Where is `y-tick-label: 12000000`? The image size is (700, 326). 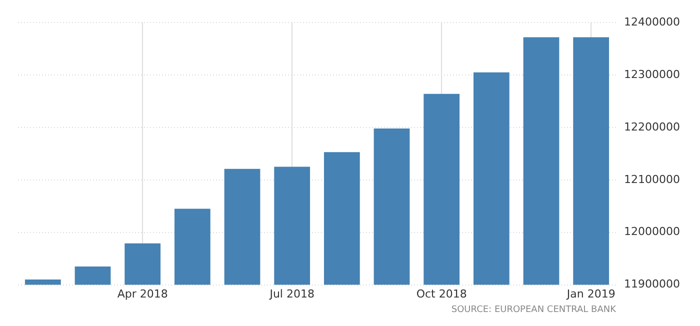
y-tick-label: 12000000 is located at coordinates (652, 231).